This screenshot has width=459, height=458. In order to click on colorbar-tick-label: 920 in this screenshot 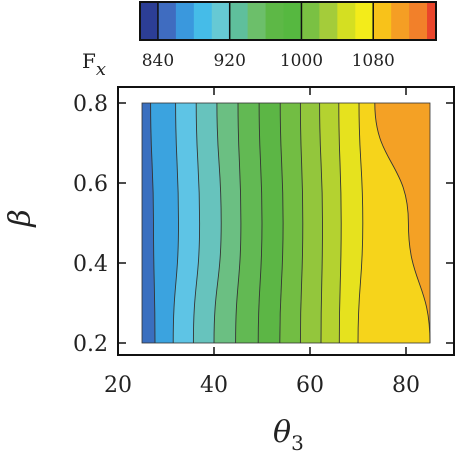, I will do `click(229, 61)`.